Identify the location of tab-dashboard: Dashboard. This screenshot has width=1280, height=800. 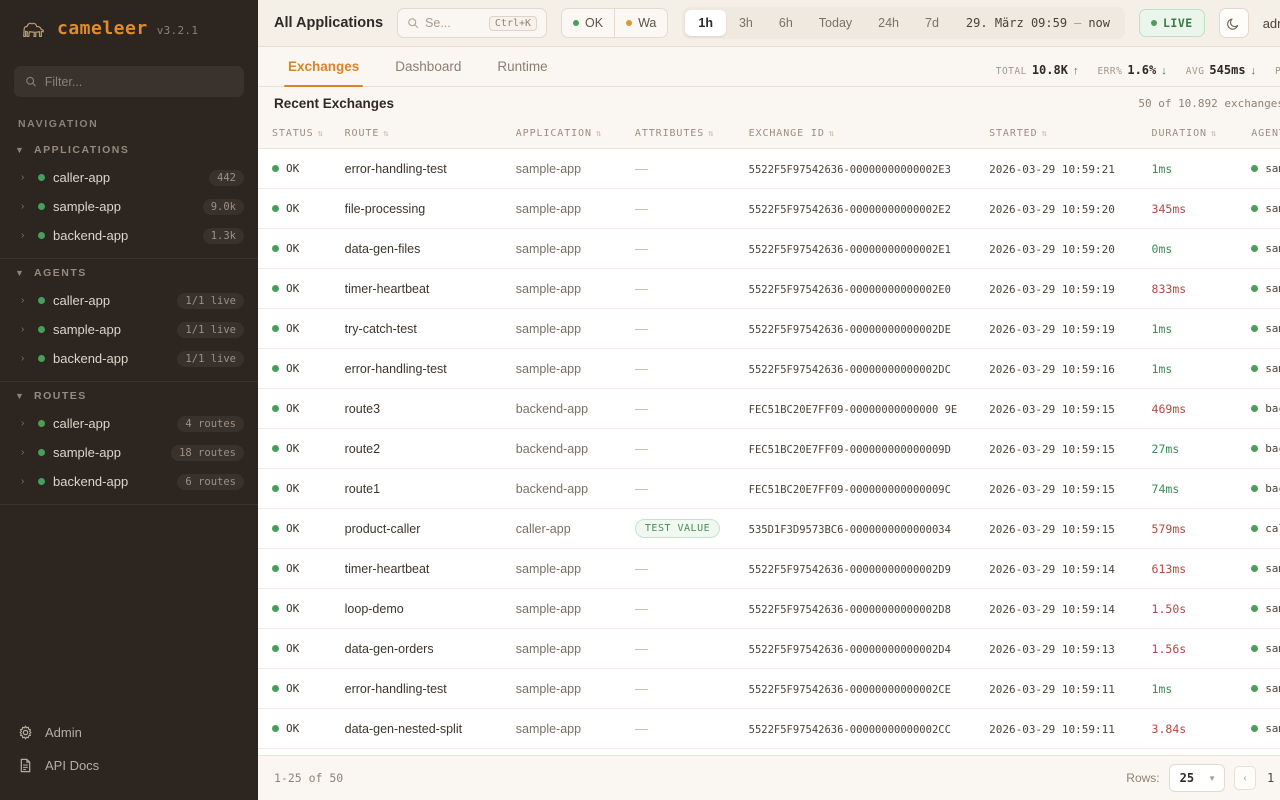
(428, 66).